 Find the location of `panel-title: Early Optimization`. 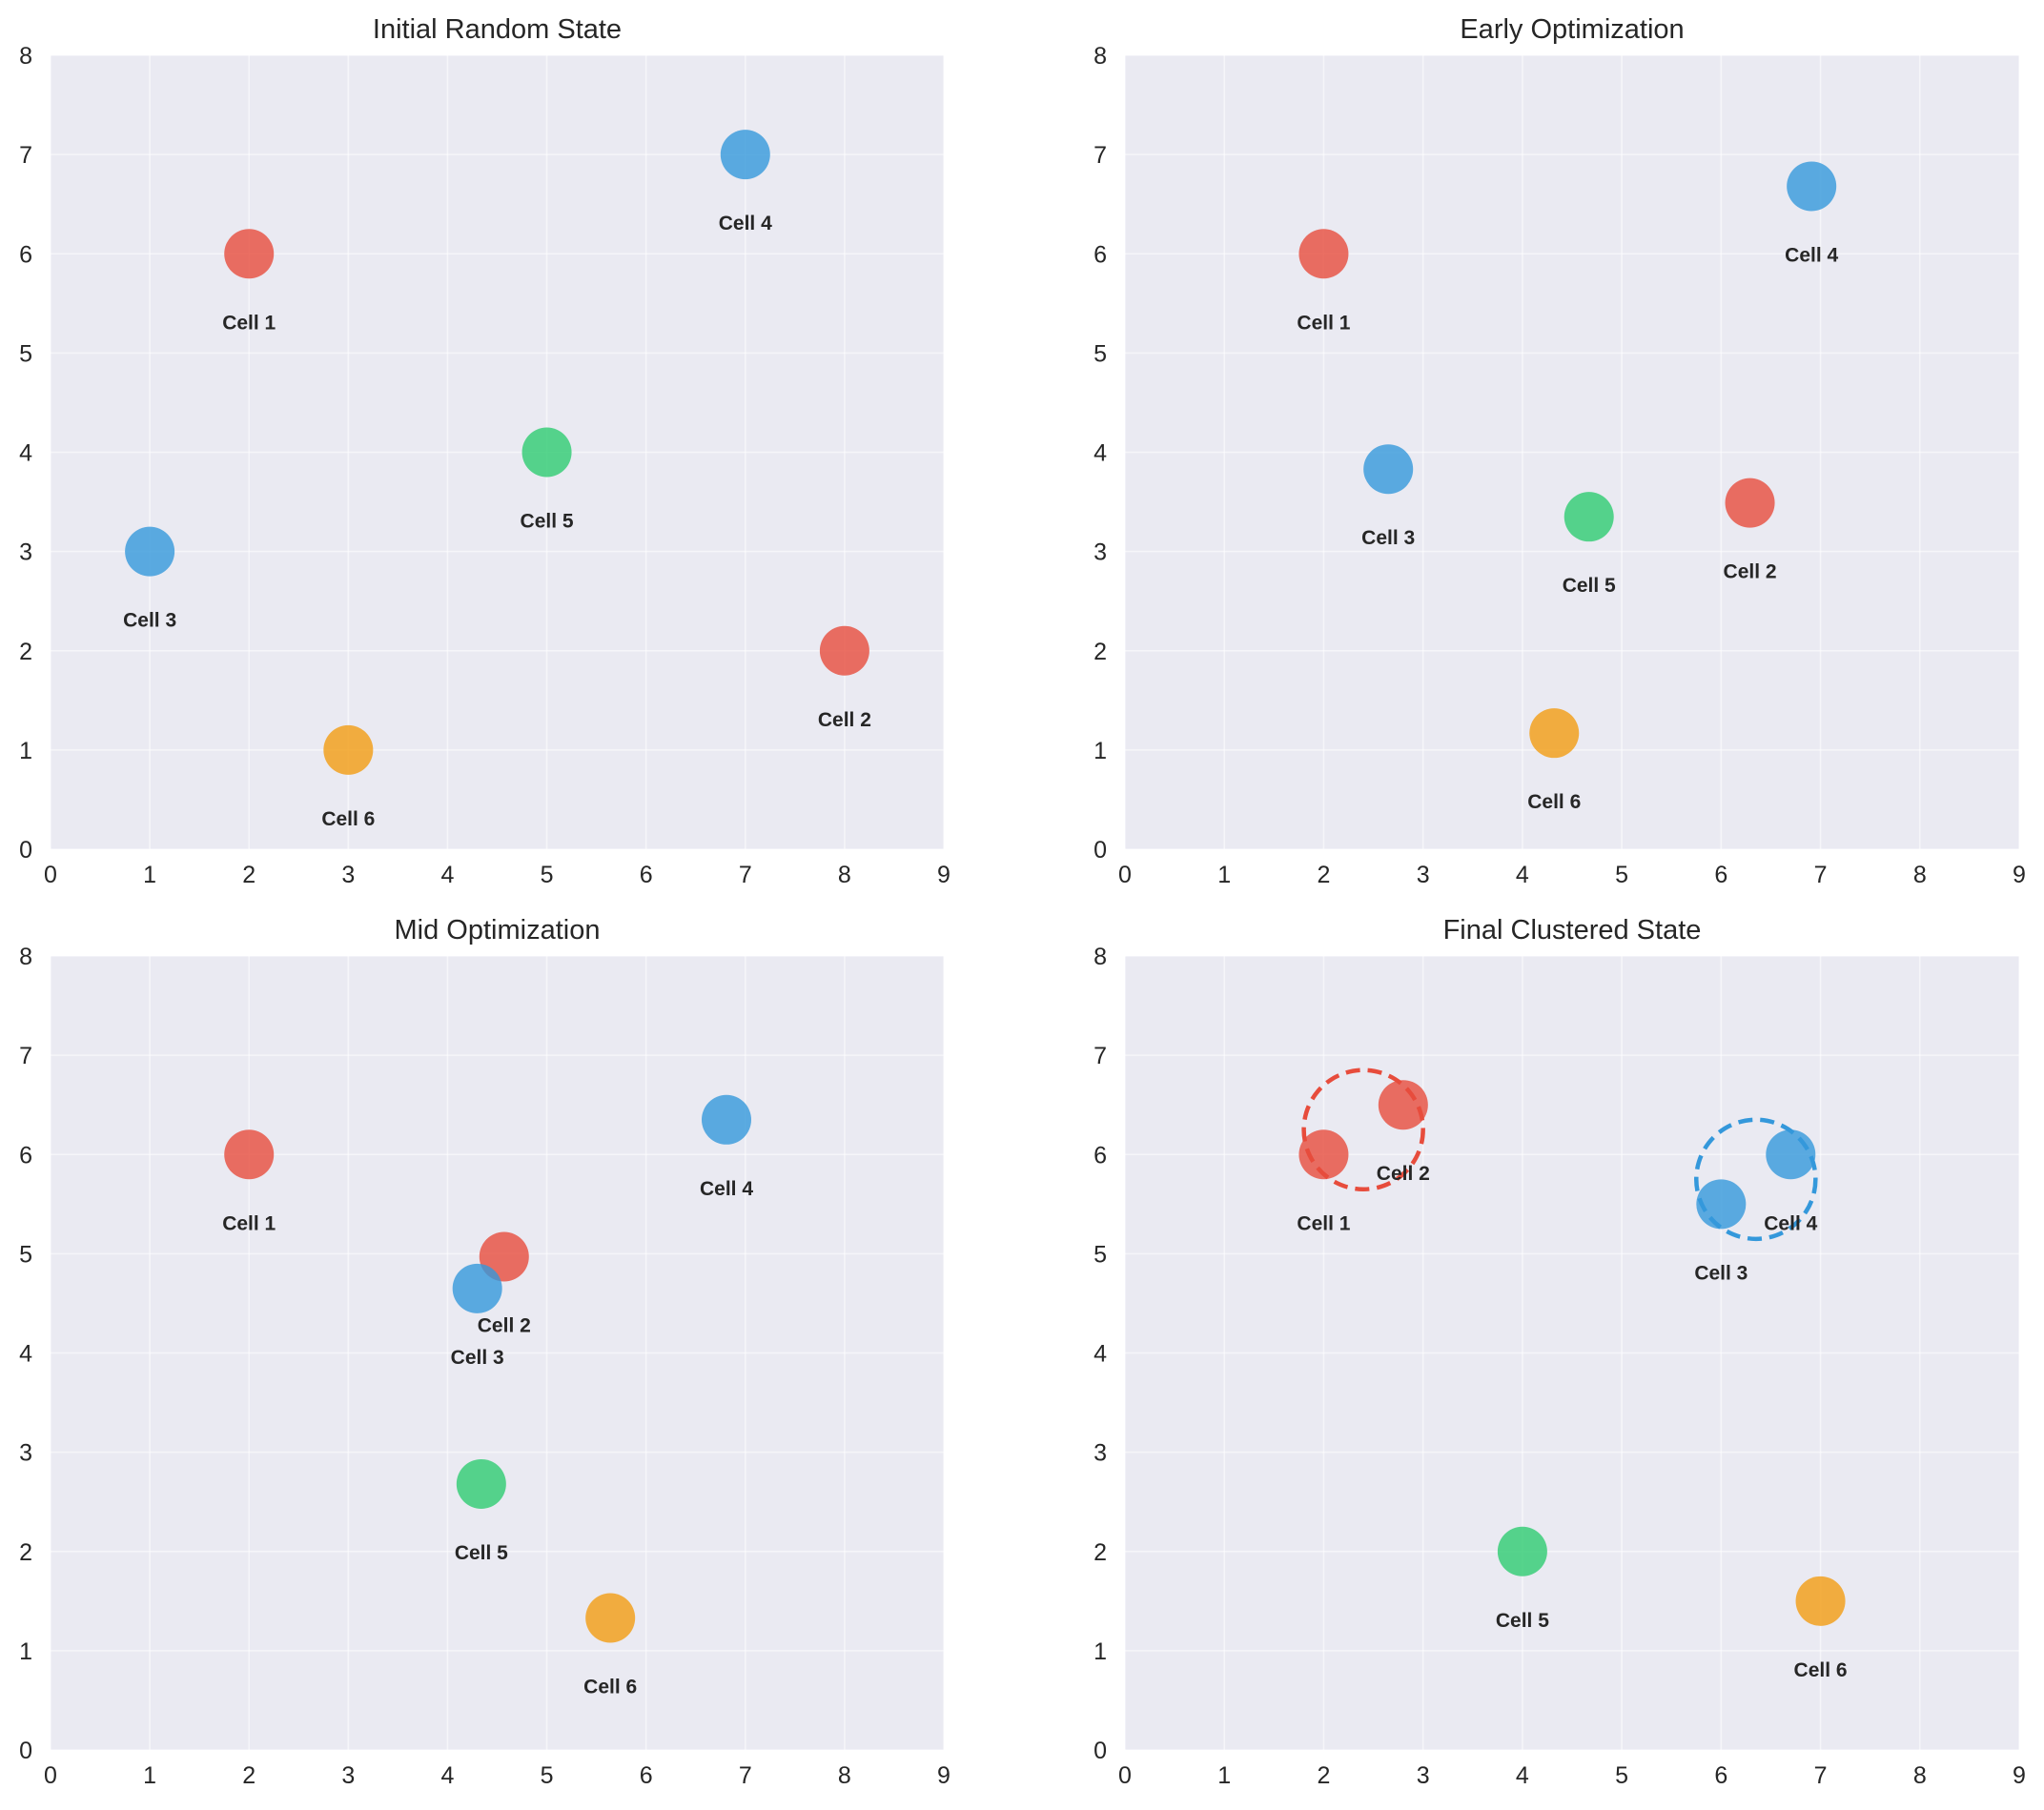

panel-title: Early Optimization is located at coordinates (1572, 30).